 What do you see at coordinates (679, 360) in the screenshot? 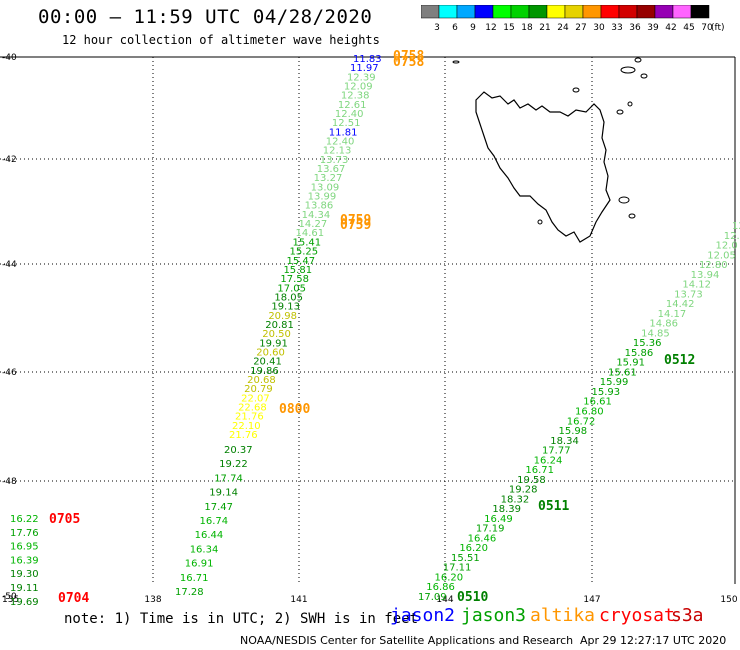
I see `pass-time-label: 0512` at bounding box center [679, 360].